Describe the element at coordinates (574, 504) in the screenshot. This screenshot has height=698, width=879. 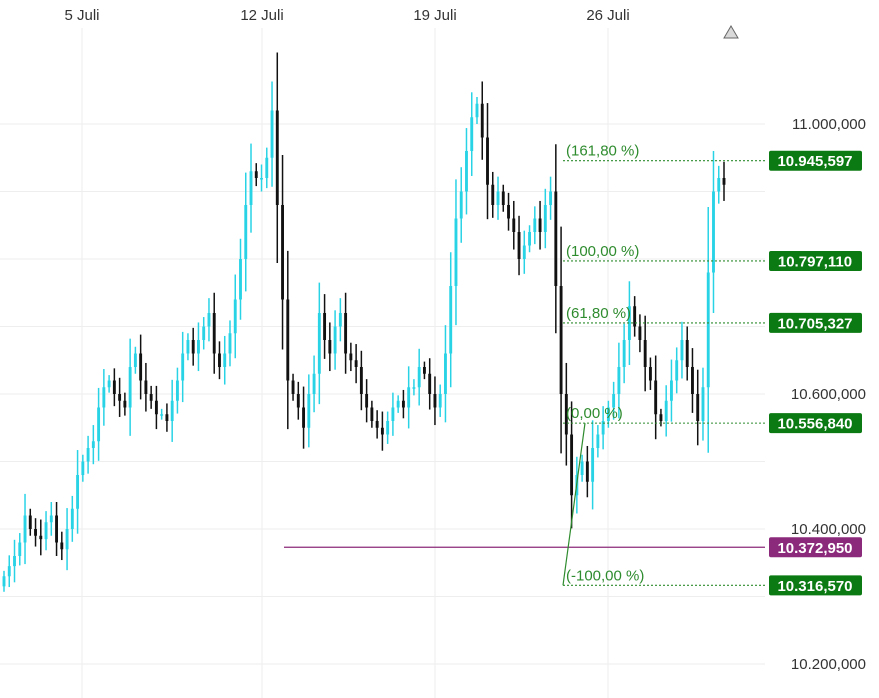
I see `fib-trend-line` at that location.